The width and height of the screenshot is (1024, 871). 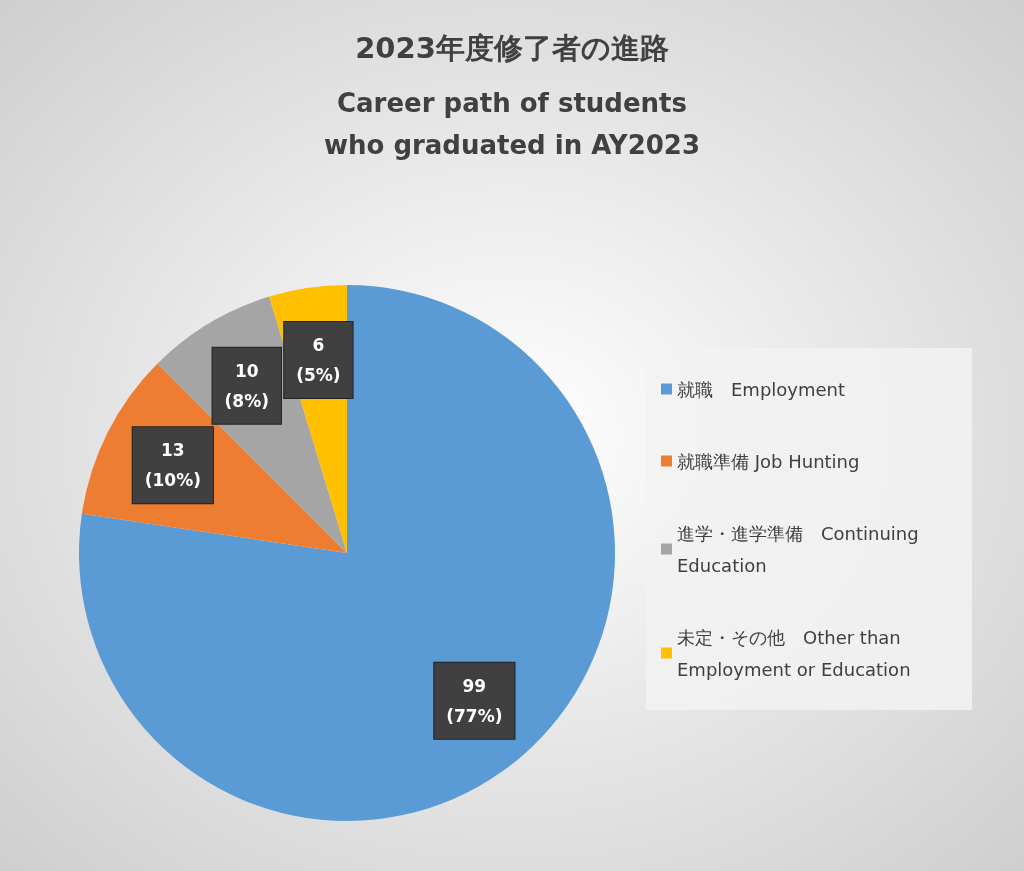 I want to click on legend-label: 未定・その他 Other than Employment or Education, so click(x=794, y=653).